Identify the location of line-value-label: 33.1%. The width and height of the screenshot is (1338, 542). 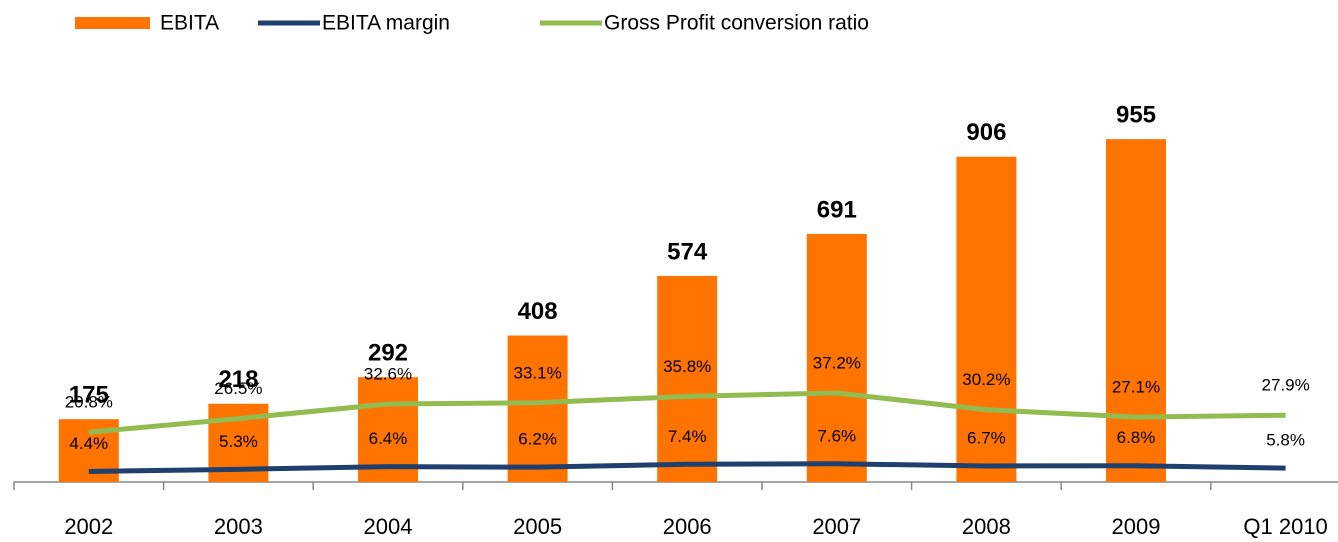
(537, 372).